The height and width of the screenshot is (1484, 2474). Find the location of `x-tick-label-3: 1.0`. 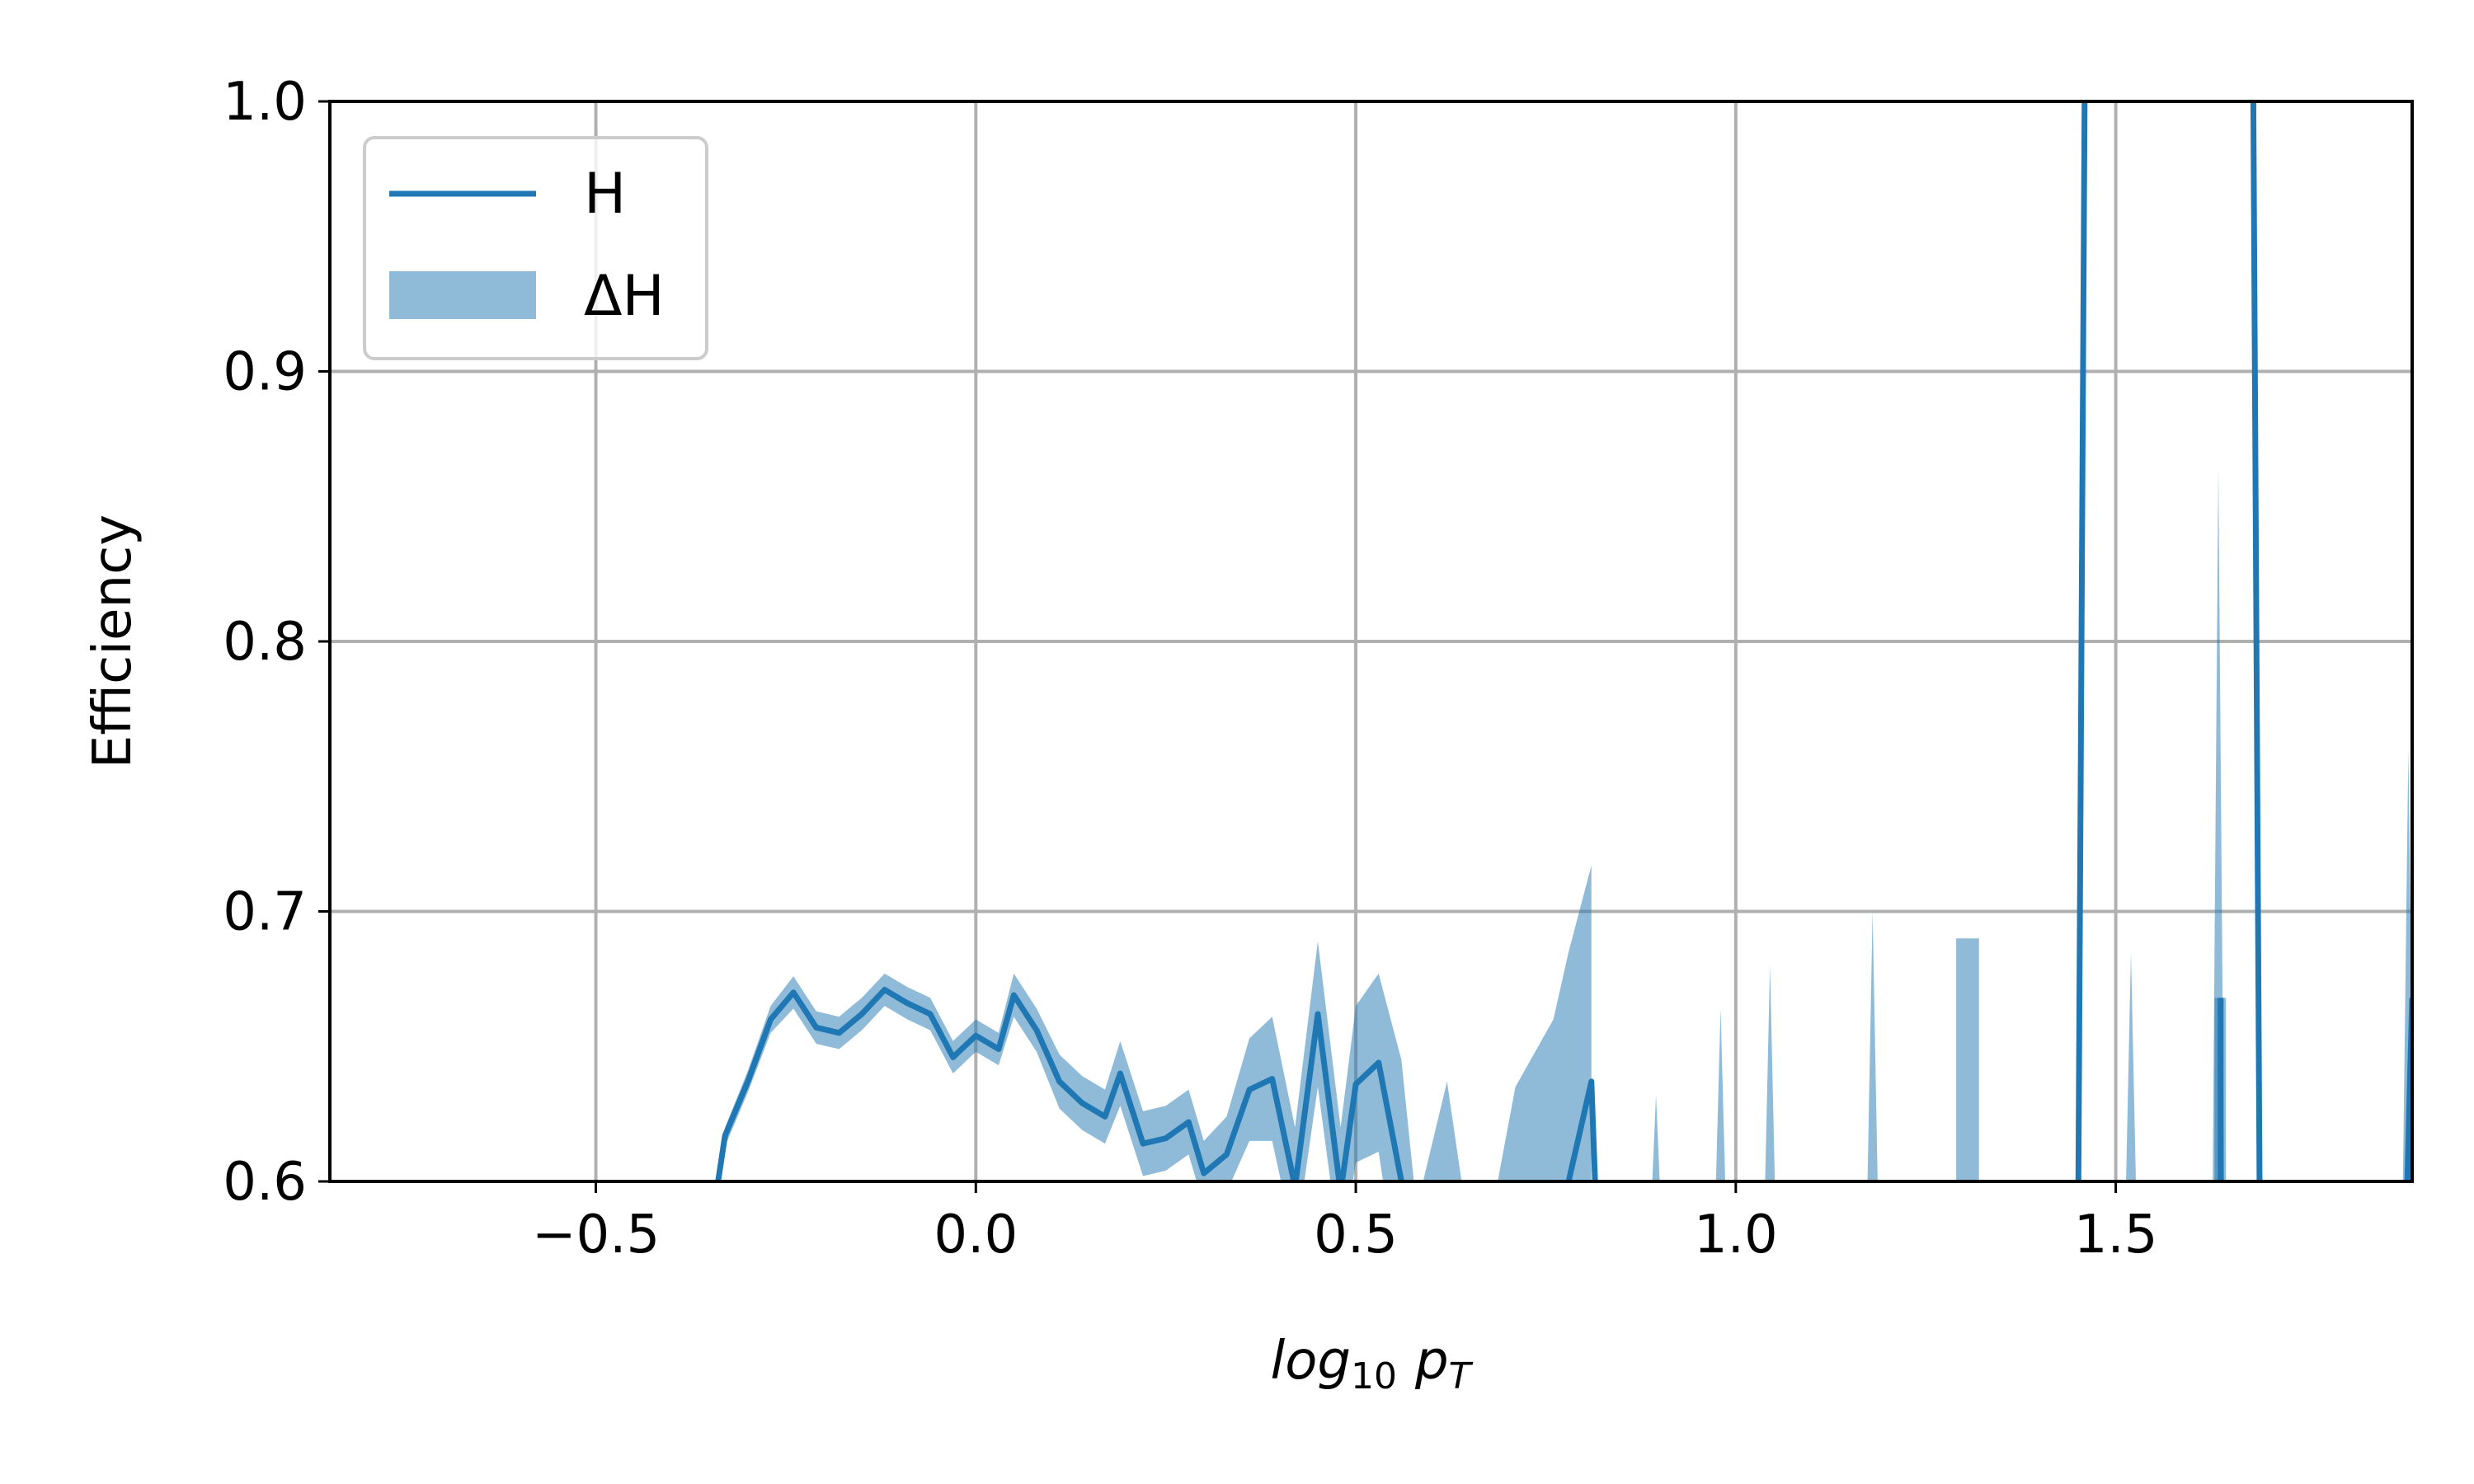

x-tick-label-3: 1.0 is located at coordinates (1736, 1235).